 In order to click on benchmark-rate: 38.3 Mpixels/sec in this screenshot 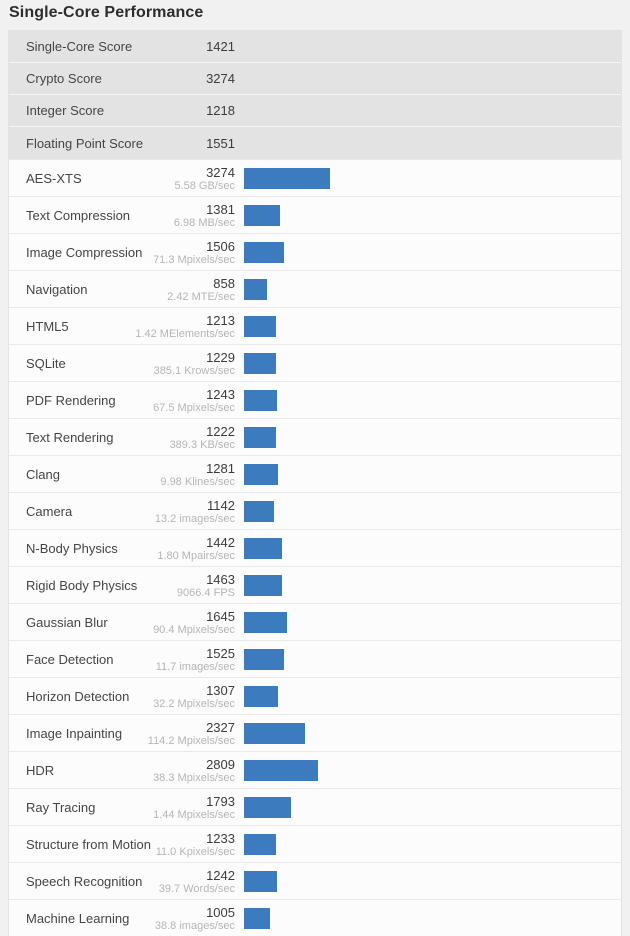, I will do `click(194, 777)`.